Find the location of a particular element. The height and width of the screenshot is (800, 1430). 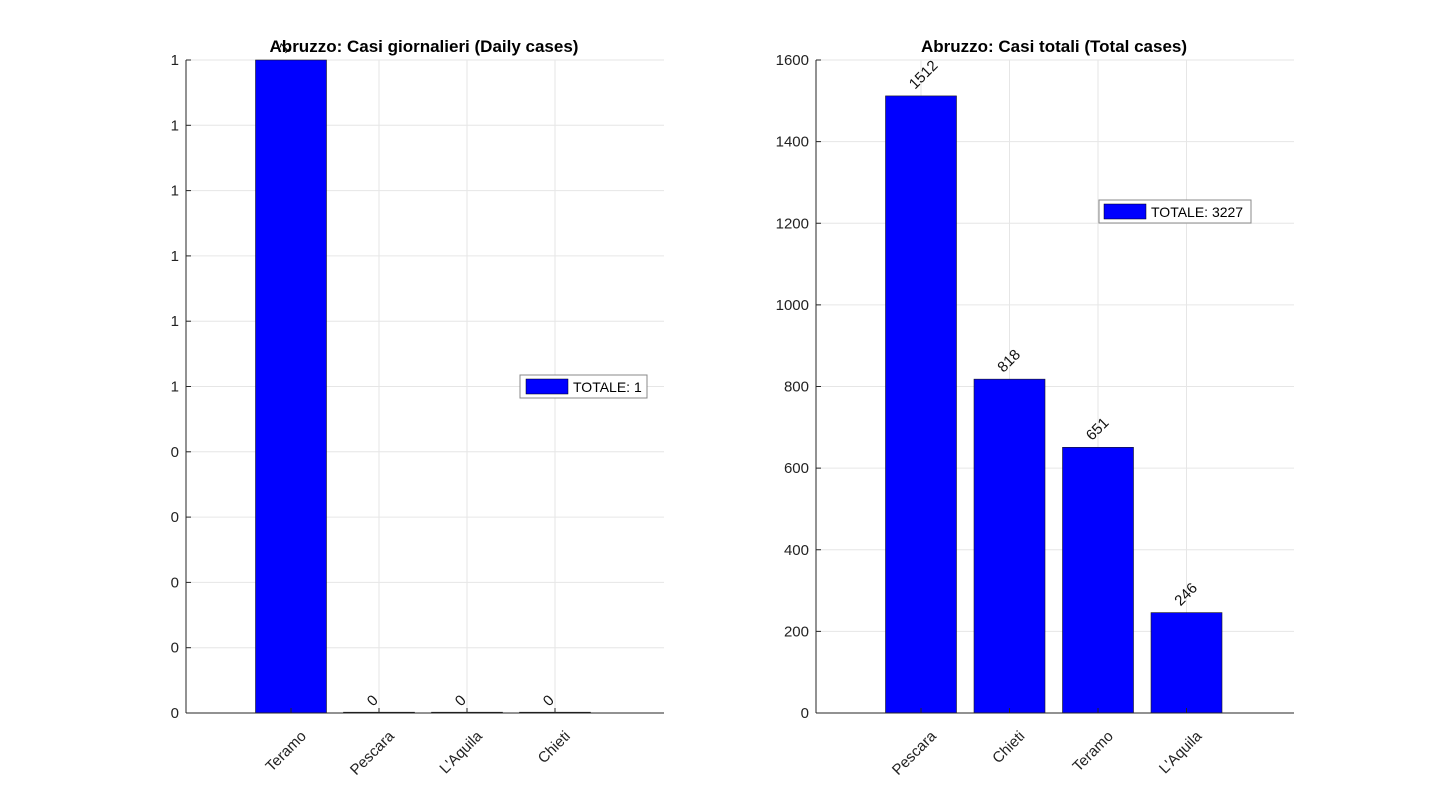

y-tick-label: 800 is located at coordinates (796, 387).